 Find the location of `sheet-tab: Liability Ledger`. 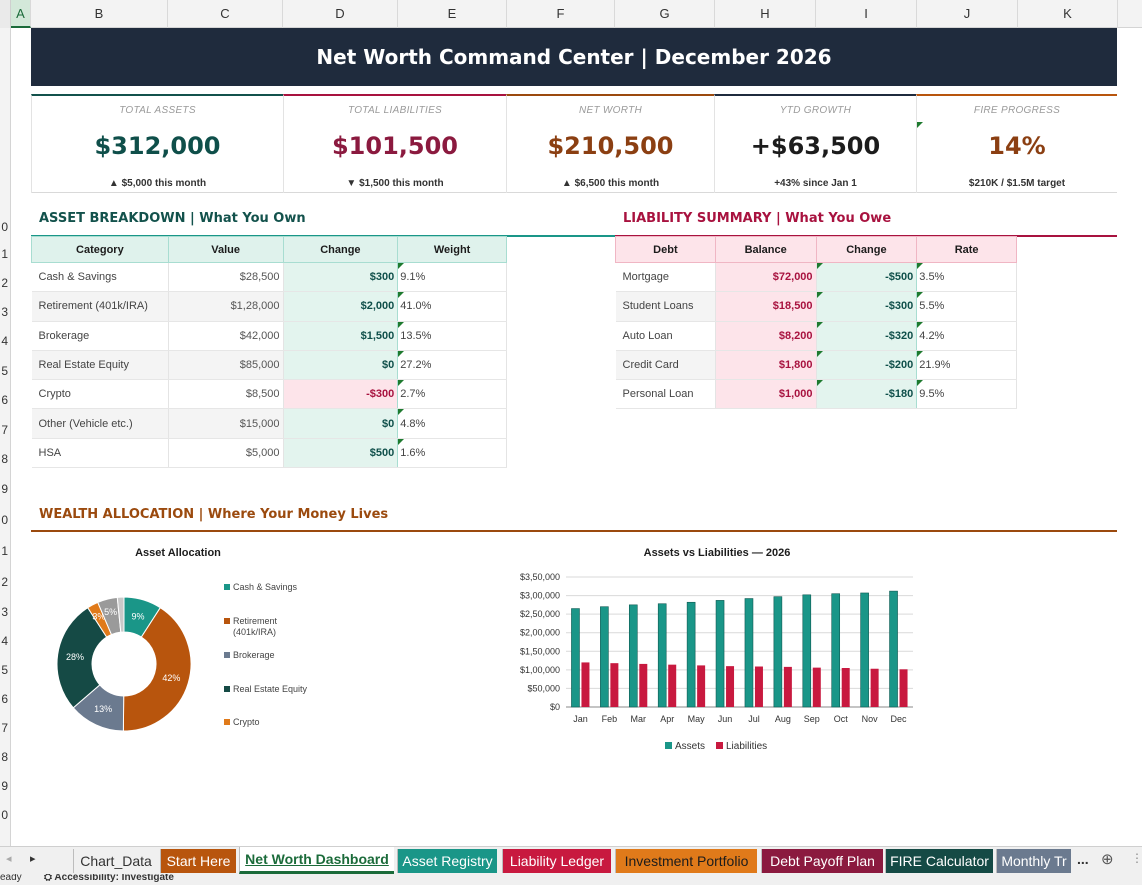

sheet-tab: Liability Ledger is located at coordinates (556, 861).